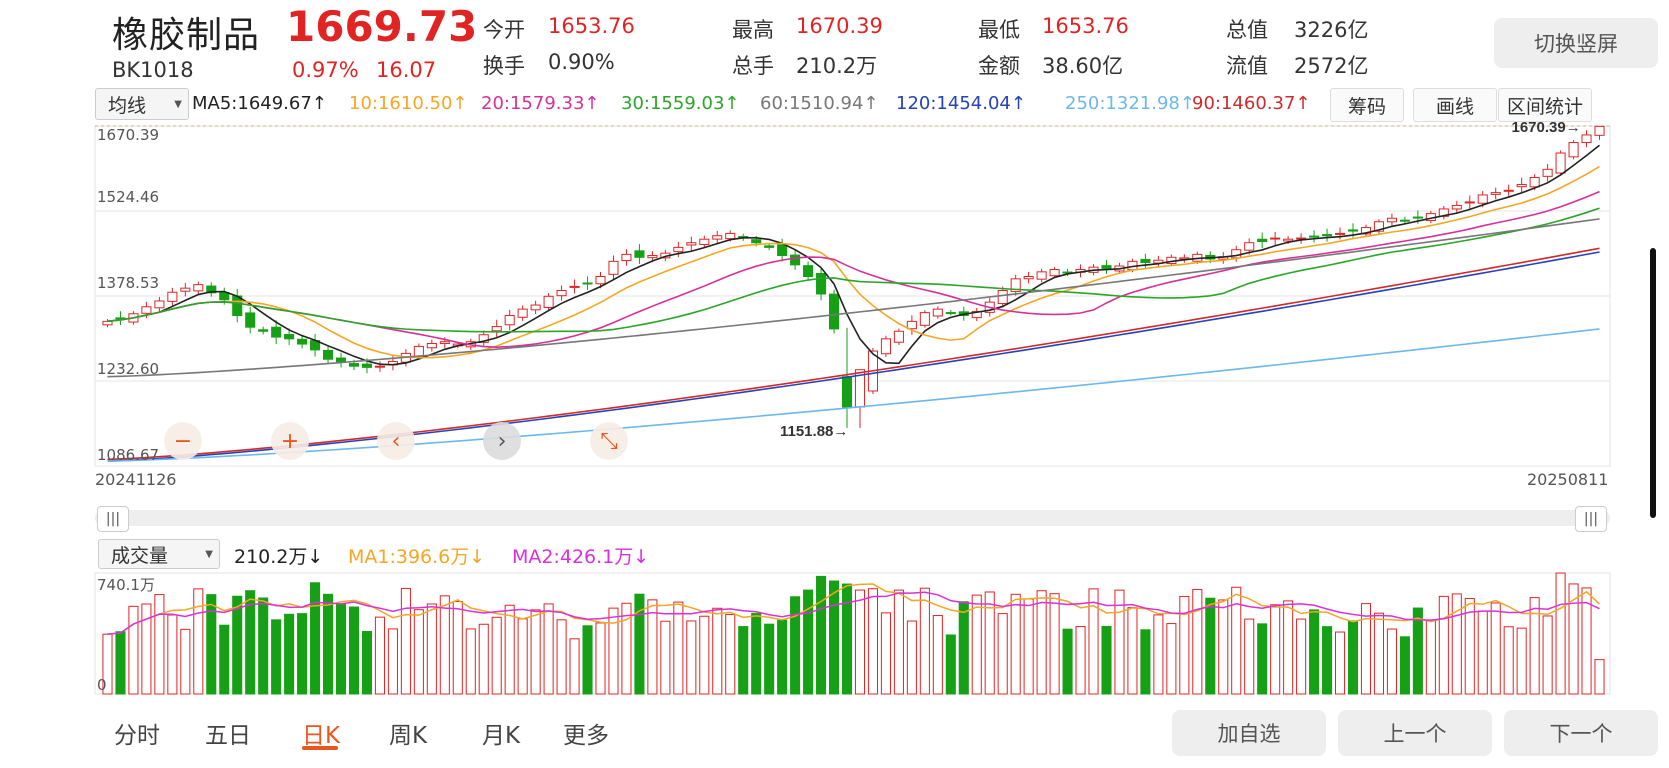 Image resolution: width=1669 pixels, height=768 pixels. What do you see at coordinates (228, 736) in the screenshot?
I see `tab-five-day: 五日` at bounding box center [228, 736].